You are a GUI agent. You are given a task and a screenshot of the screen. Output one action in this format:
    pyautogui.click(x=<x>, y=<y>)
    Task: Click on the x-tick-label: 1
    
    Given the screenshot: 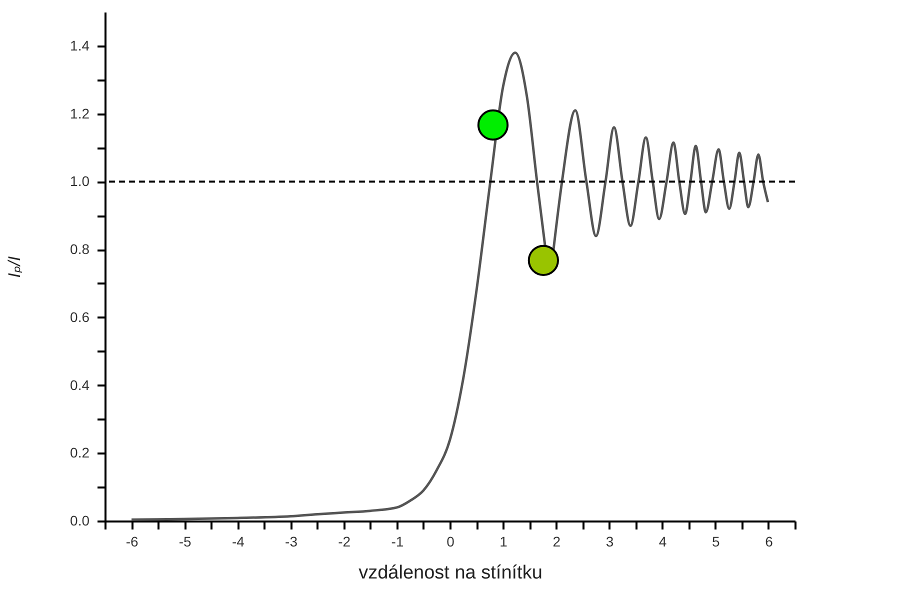 What is the action you would take?
    pyautogui.click(x=504, y=542)
    